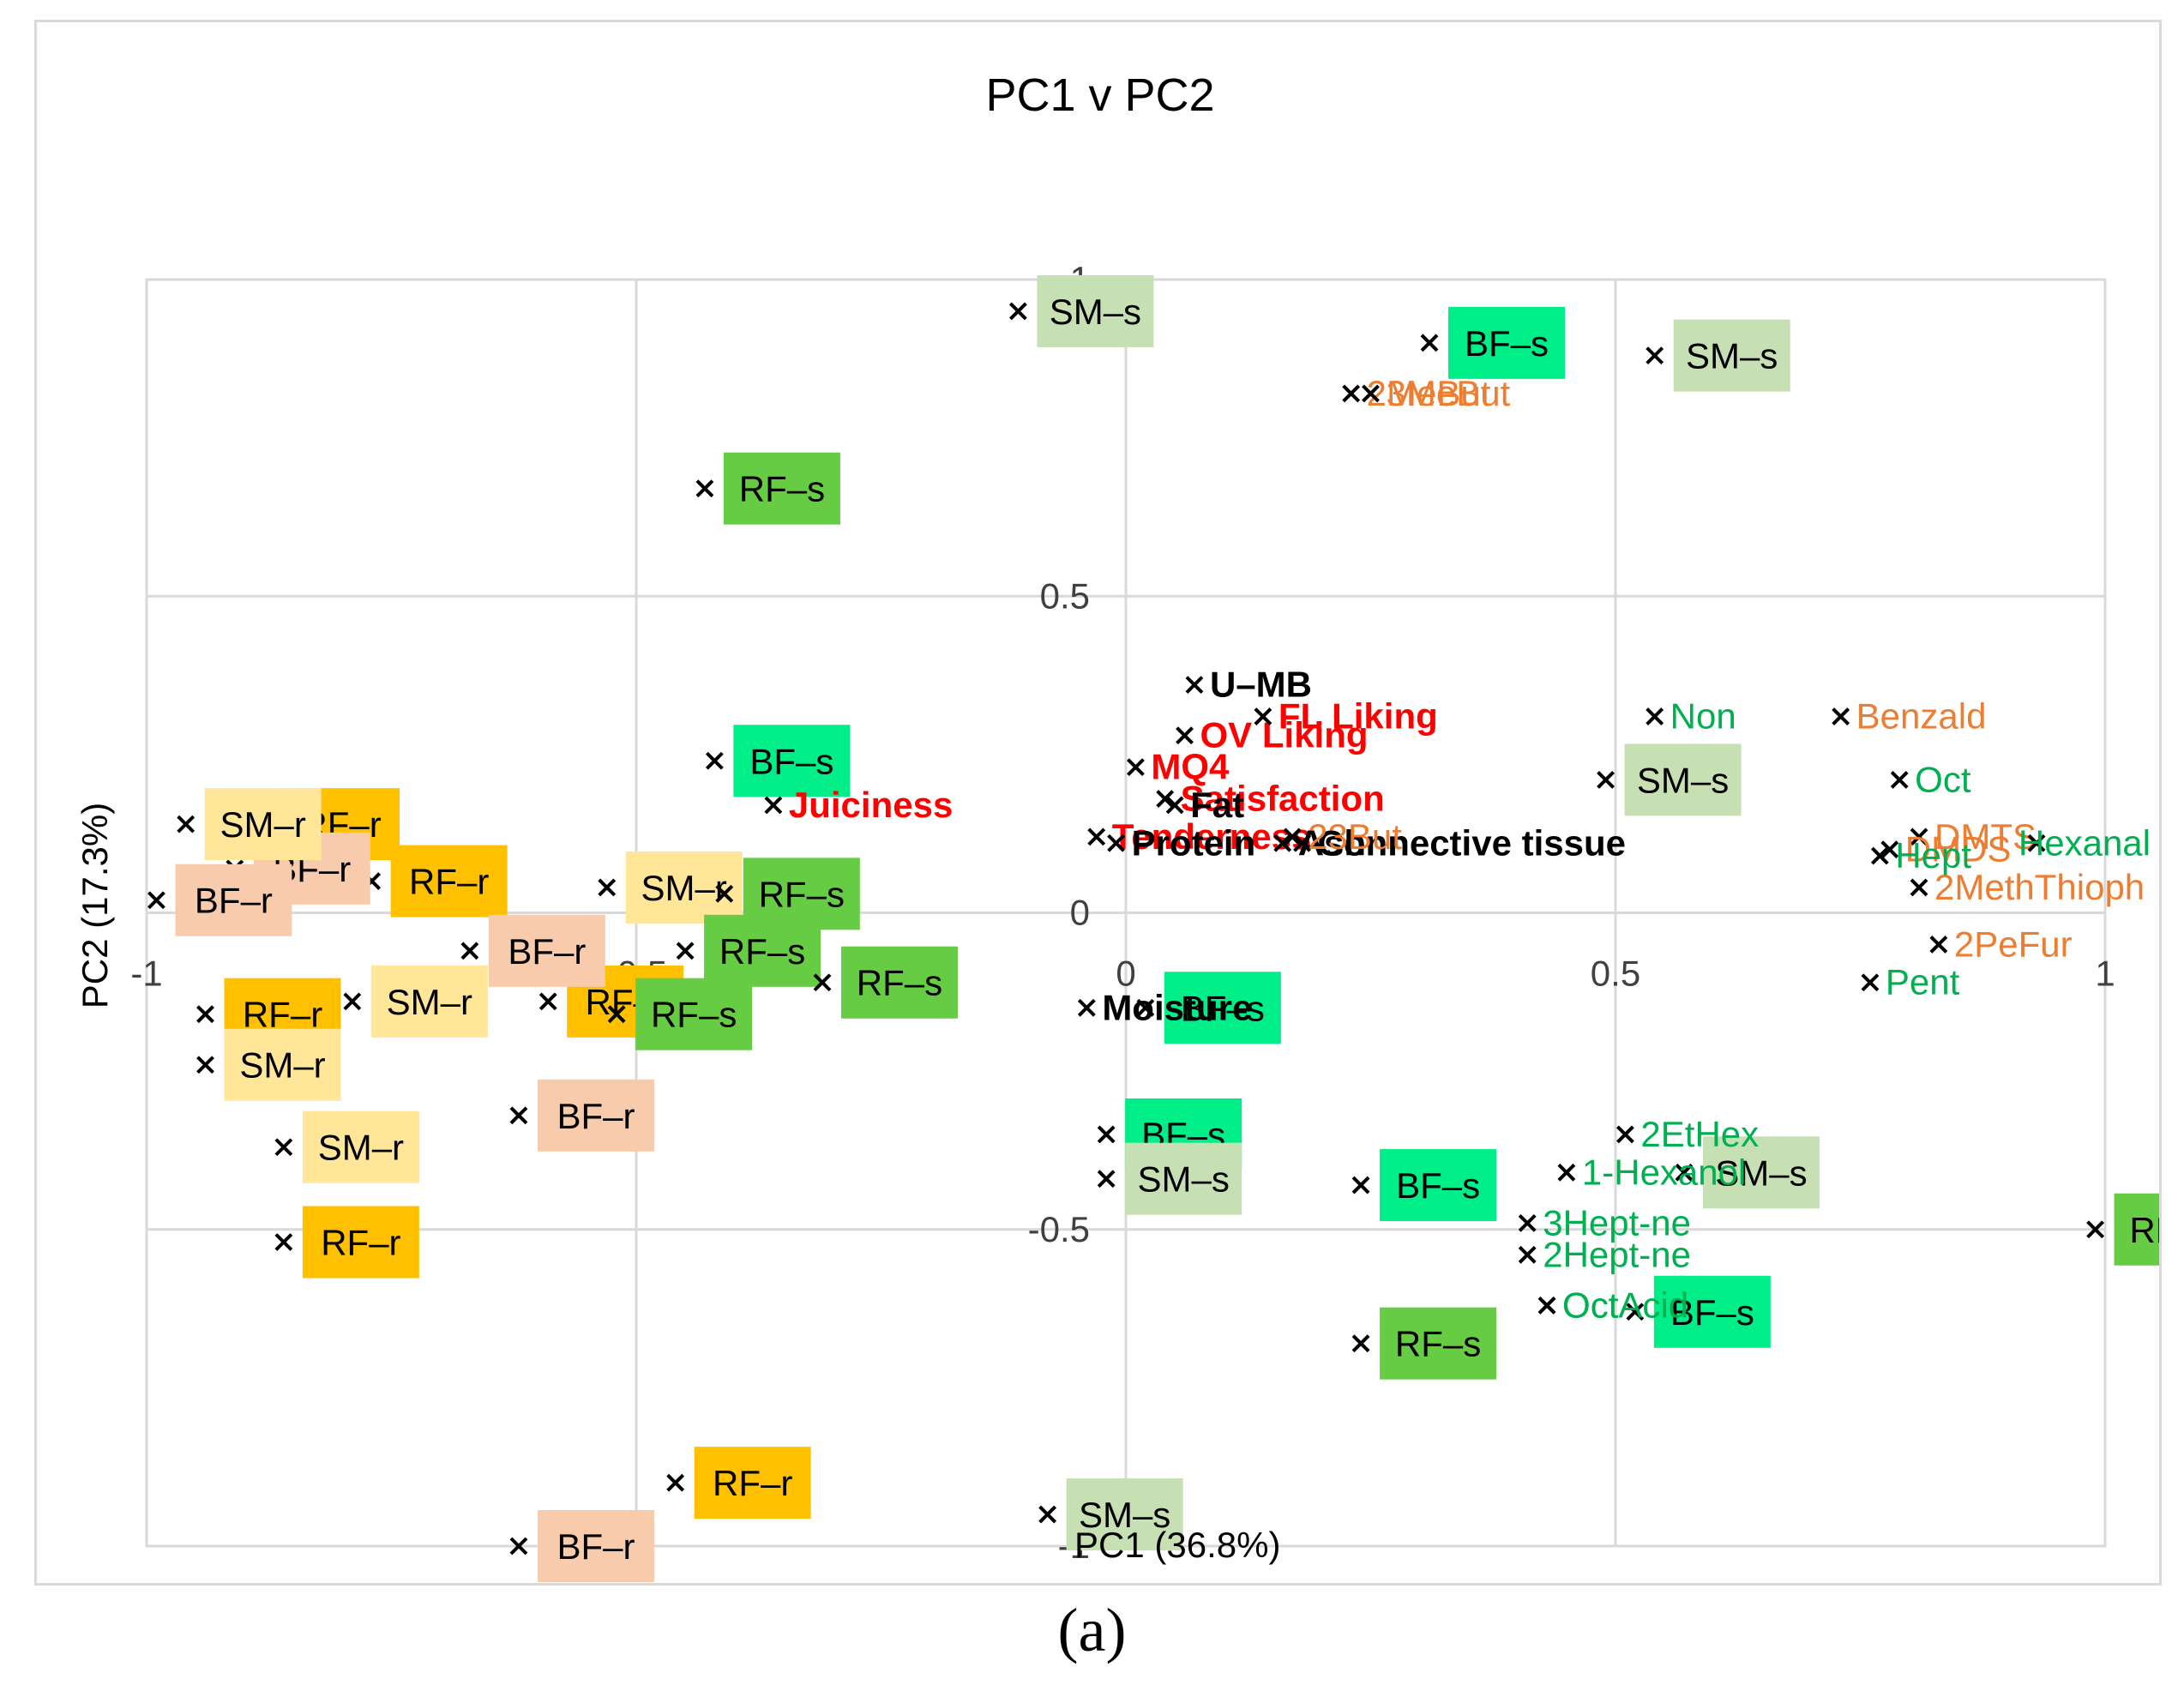 The image size is (2184, 1697). Describe the element at coordinates (1217, 805) in the screenshot. I see `variable-label: Fat` at that location.